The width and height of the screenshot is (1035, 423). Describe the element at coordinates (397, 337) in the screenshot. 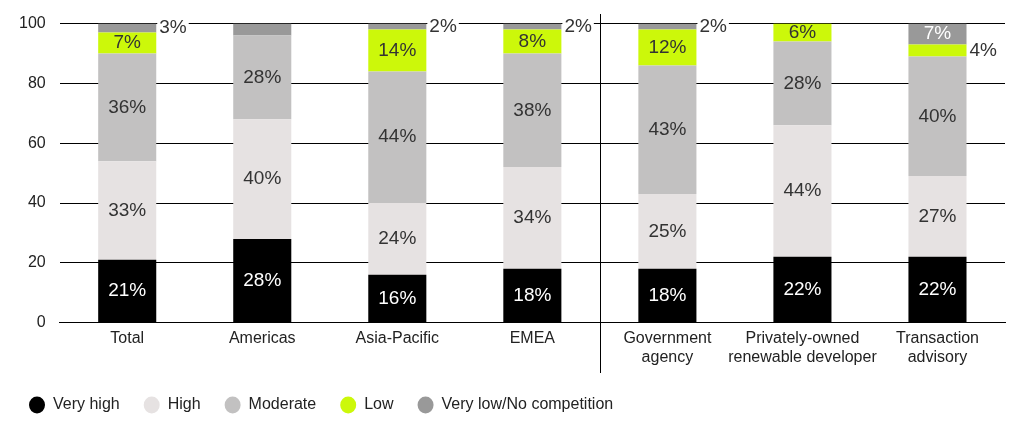

I see `x-tick-label: Asia-Pacific` at that location.